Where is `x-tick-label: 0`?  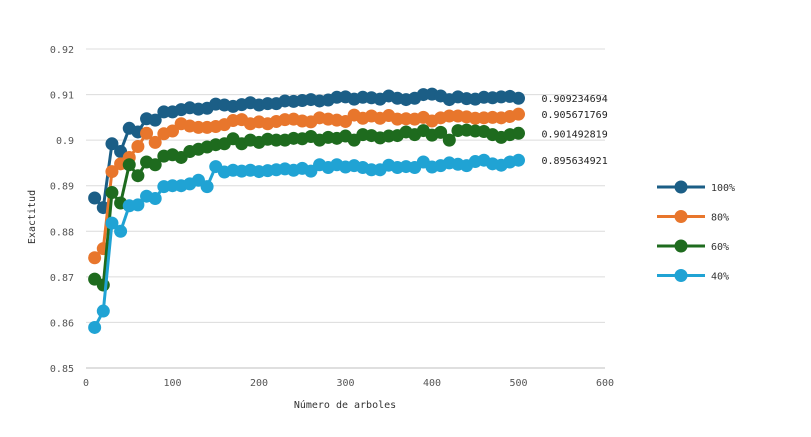 x-tick-label: 0 is located at coordinates (86, 383).